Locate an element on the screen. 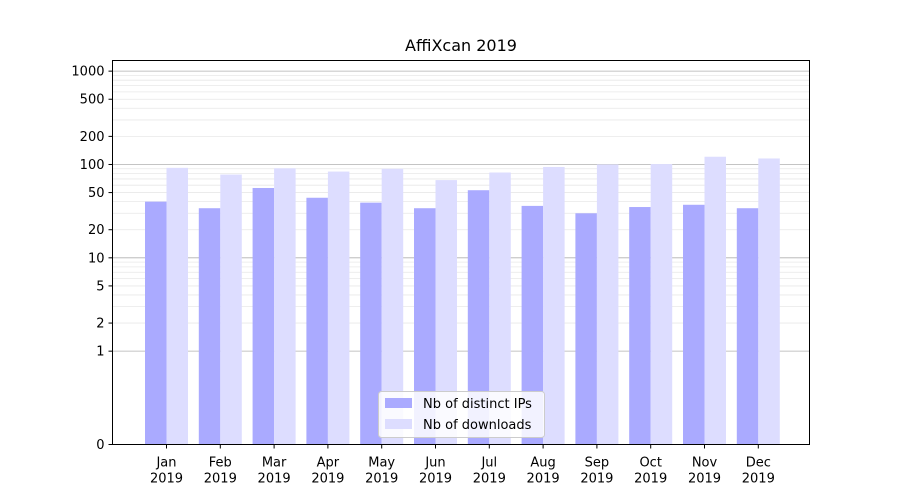  y-axis: 0 1 2 5 10 20 50 100 200 500 1000 is located at coordinates (92, 259).